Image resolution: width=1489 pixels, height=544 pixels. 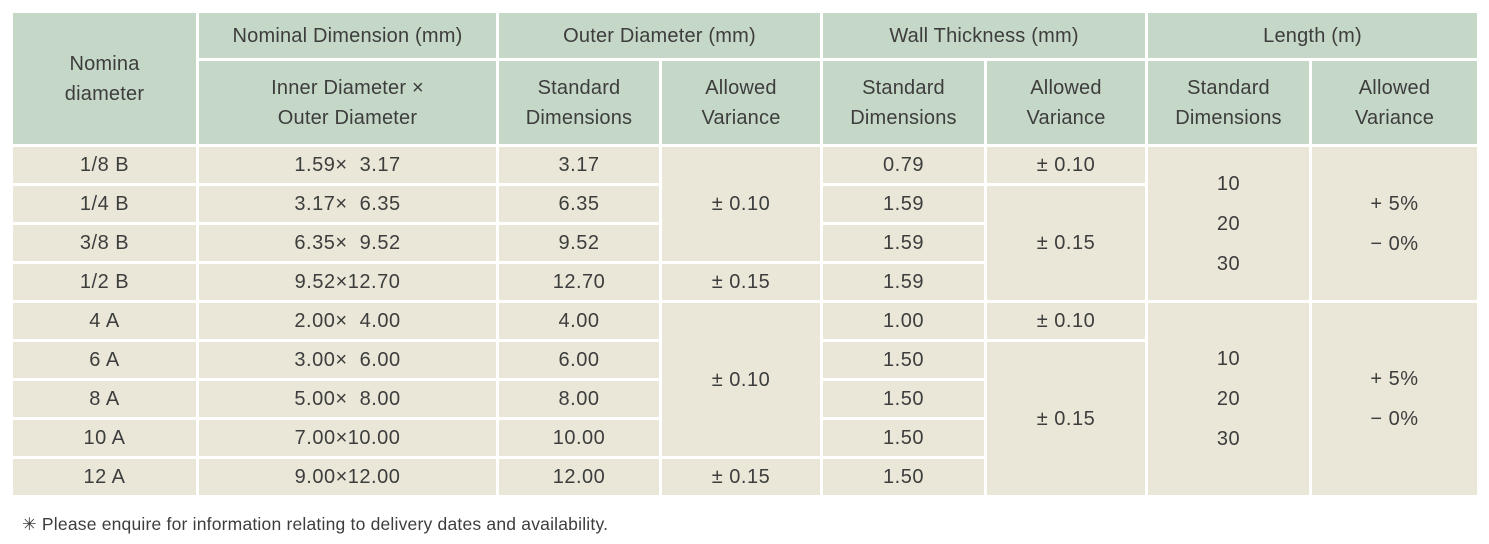 I want to click on cell-od-standard: 6.35, so click(x=579, y=204).